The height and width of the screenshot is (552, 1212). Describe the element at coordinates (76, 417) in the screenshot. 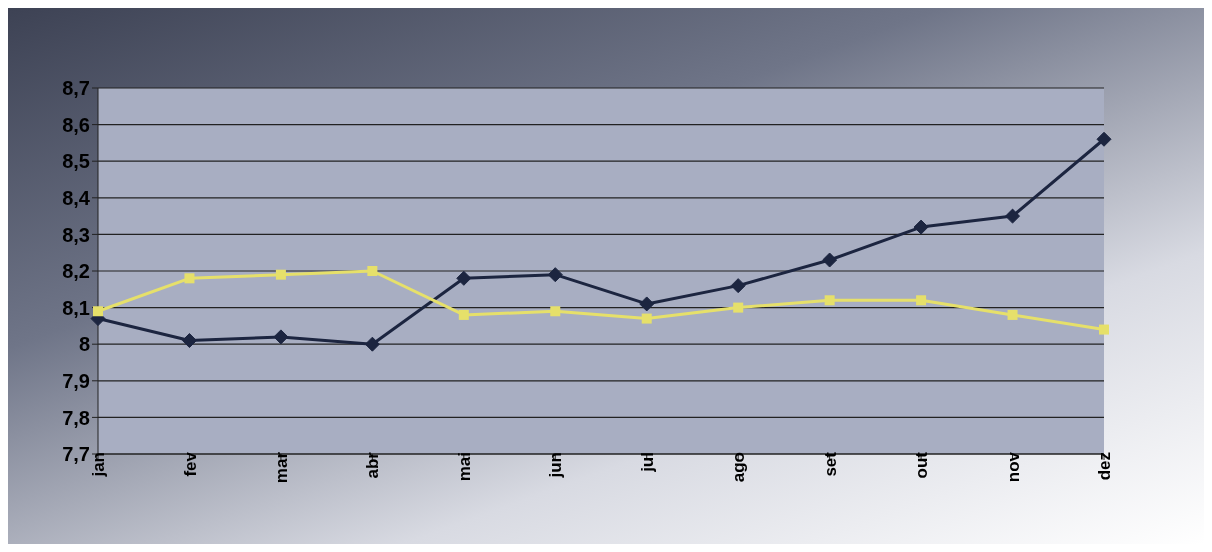

I see `y-tick-label: 7,8` at that location.